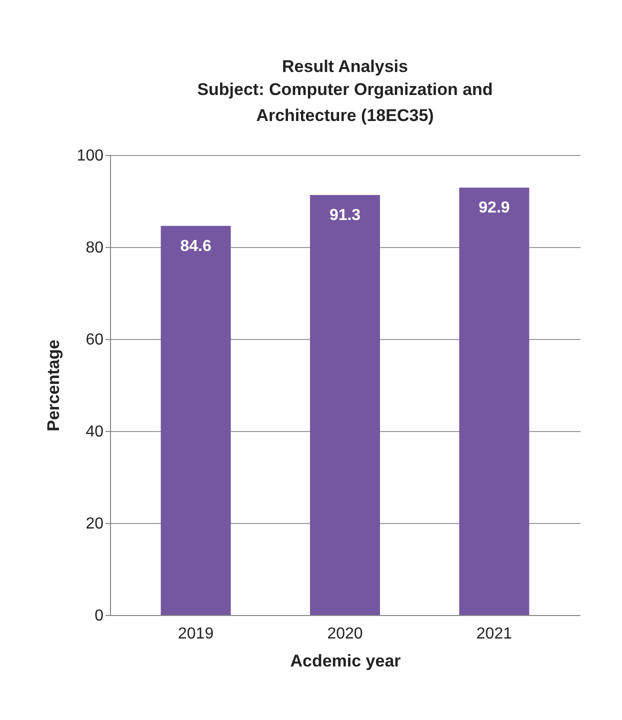 Image resolution: width=622 pixels, height=720 pixels. I want to click on y-tick-label: 60, so click(95, 340).